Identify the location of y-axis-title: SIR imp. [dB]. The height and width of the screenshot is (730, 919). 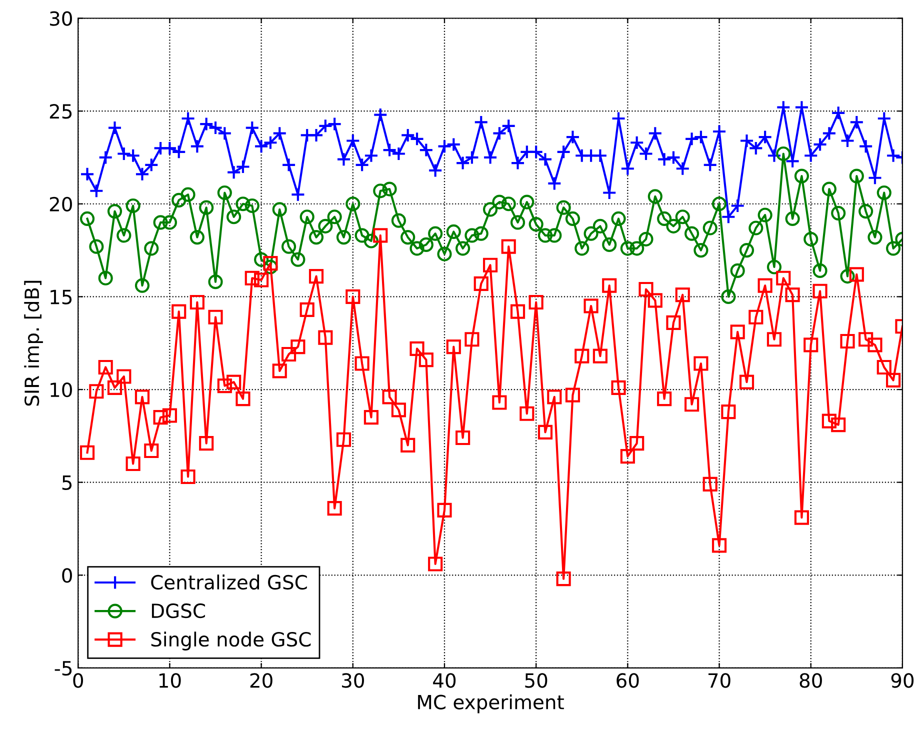
(33, 343).